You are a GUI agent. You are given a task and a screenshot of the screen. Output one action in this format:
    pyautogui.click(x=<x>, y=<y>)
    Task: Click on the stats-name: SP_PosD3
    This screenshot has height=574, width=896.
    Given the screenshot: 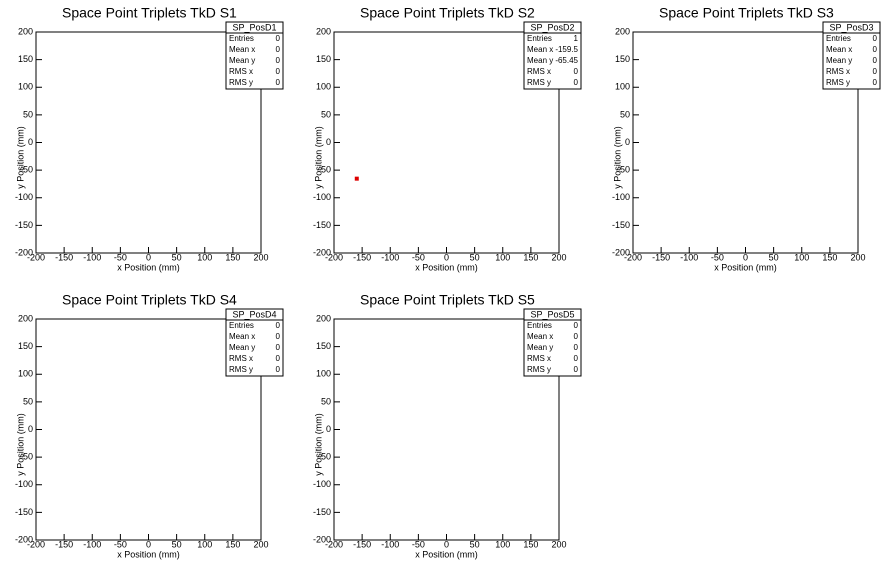 What is the action you would take?
    pyautogui.click(x=851, y=27)
    